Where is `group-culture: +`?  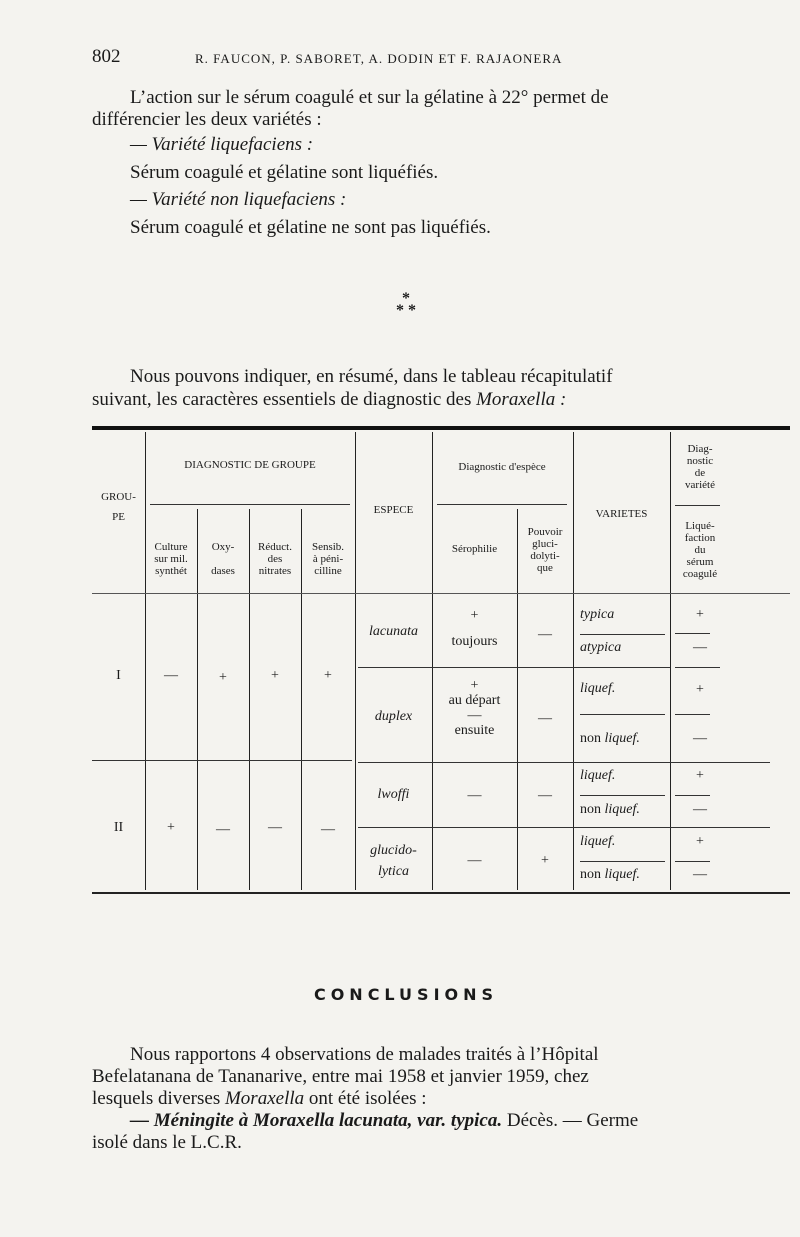
group-culture: + is located at coordinates (171, 827).